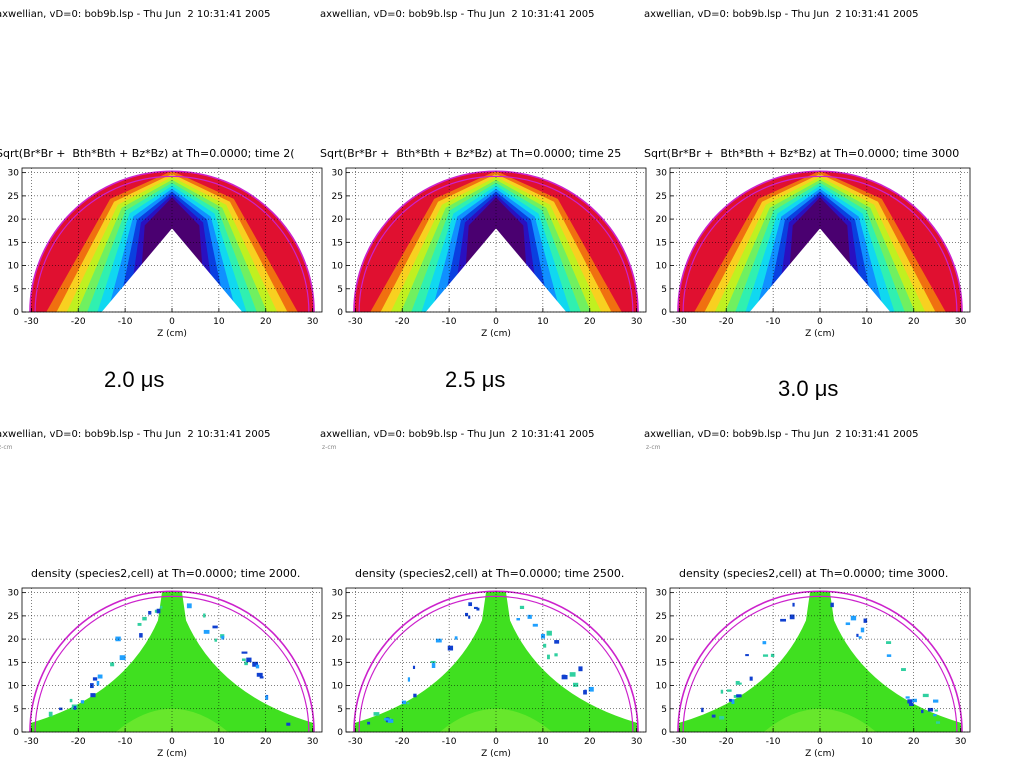 The image size is (1024, 768). What do you see at coordinates (808, 388) in the screenshot?
I see `time-caption: 3.0 μs` at bounding box center [808, 388].